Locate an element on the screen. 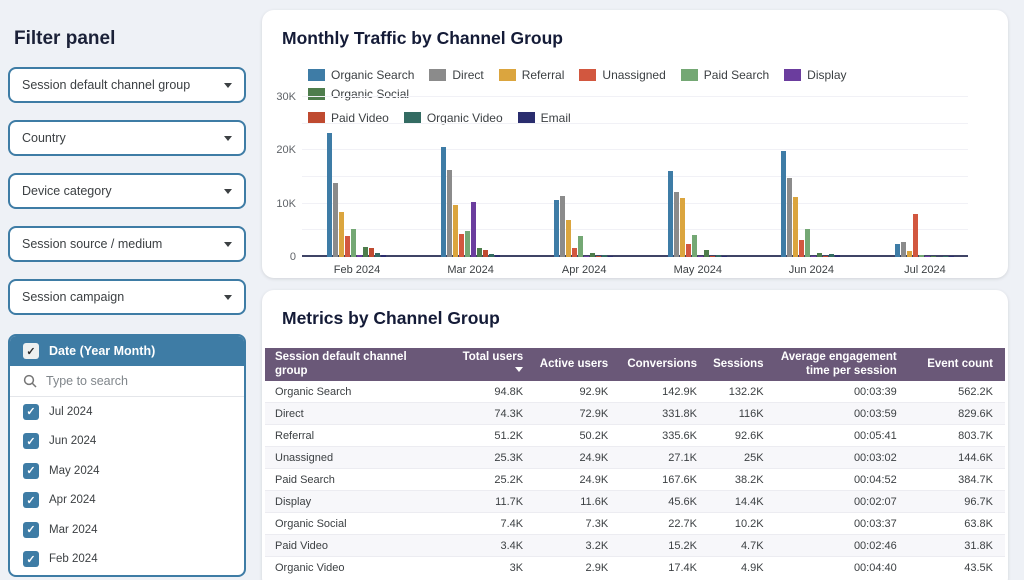 Image resolution: width=1024 pixels, height=580 pixels. legend-swatch is located at coordinates (412, 118).